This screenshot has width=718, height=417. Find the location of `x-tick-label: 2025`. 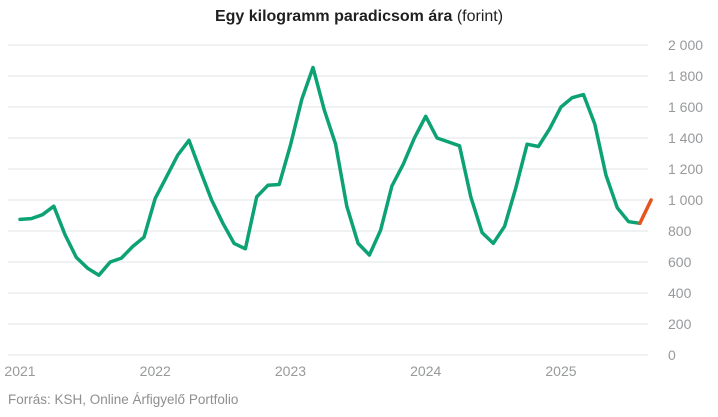

x-tick-label: 2025 is located at coordinates (561, 371).